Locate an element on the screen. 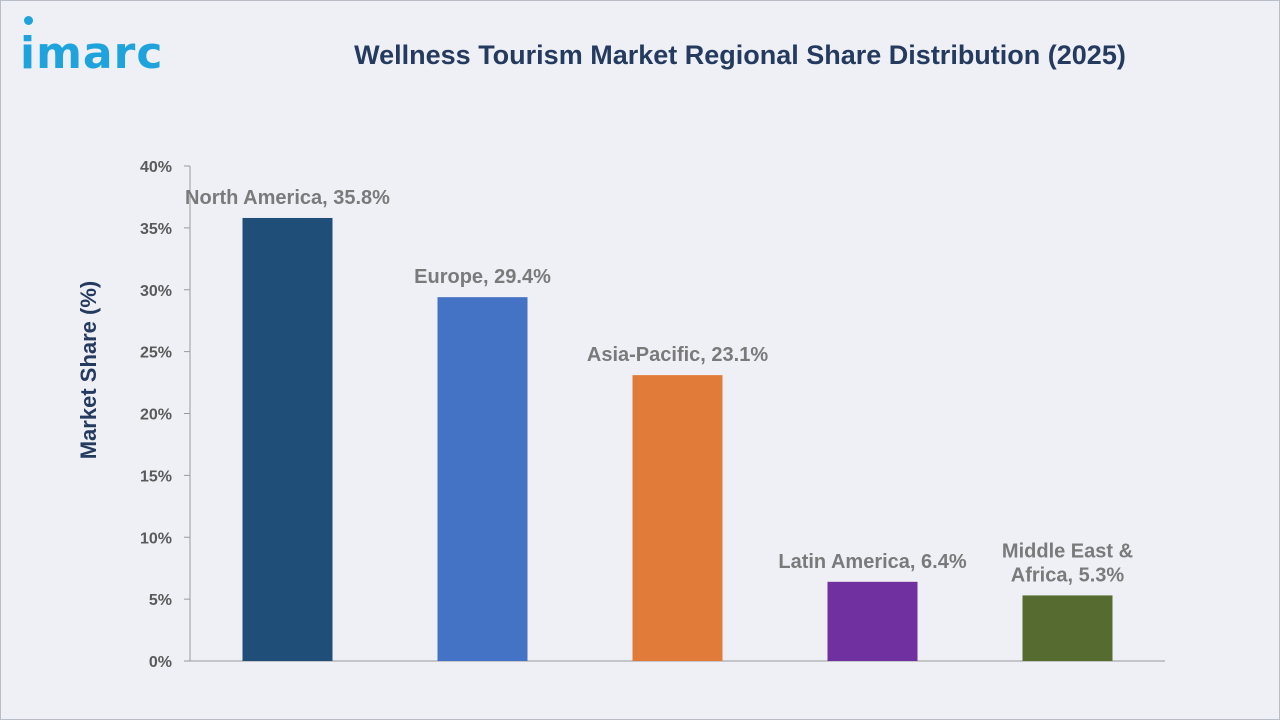  y-tick-label: 35% is located at coordinates (156, 229).